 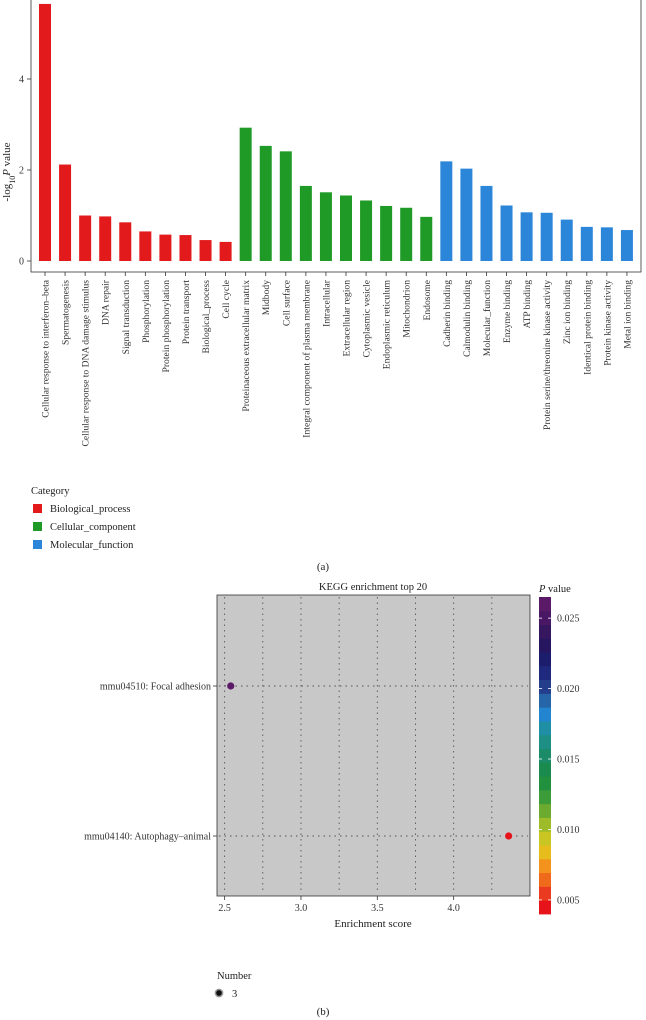 What do you see at coordinates (372, 924) in the screenshot?
I see `panel-b-x-axis-title: Enrichment score` at bounding box center [372, 924].